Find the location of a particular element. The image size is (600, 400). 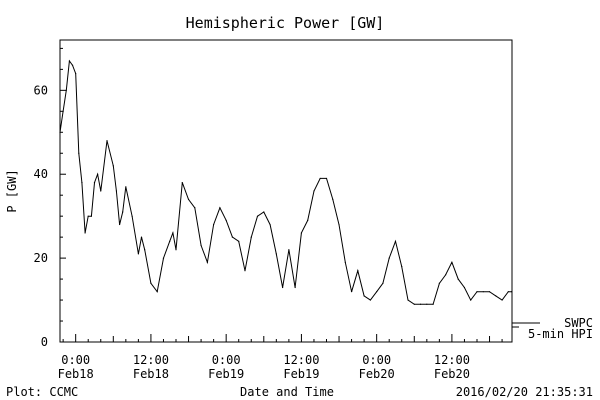

y-axis: 0 20 40 60 is located at coordinates (50, 198).